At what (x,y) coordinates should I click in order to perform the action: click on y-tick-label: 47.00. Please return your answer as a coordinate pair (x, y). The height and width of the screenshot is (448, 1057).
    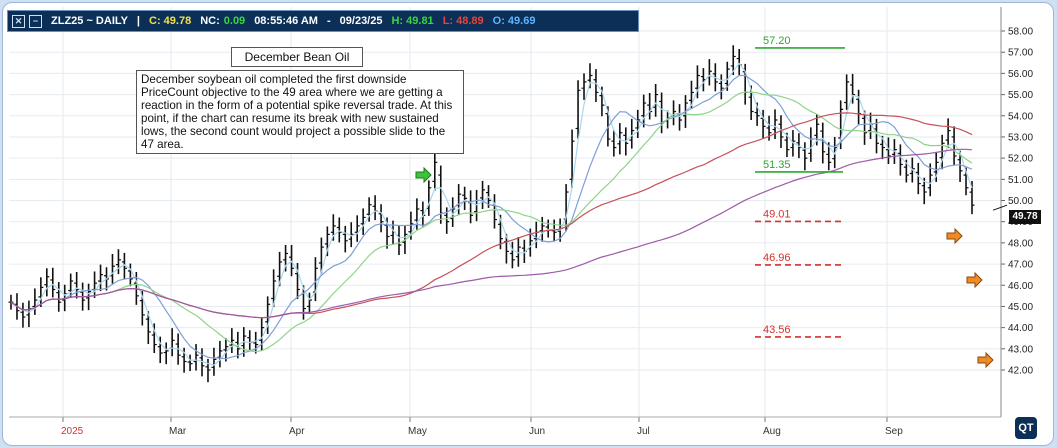
    Looking at the image, I should click on (1020, 265).